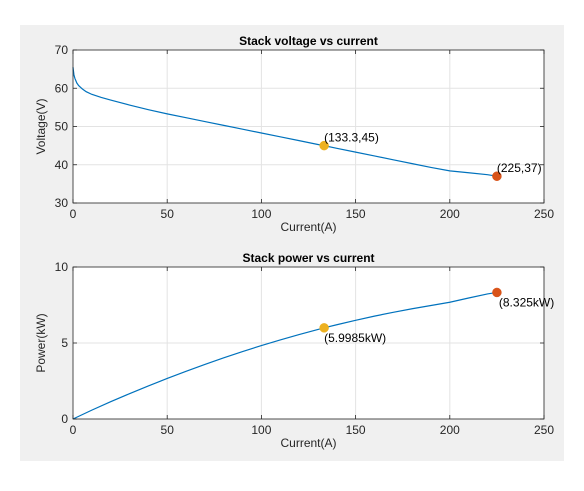 The image size is (584, 491). Describe the element at coordinates (519, 168) in the screenshot. I see `data-point-label: (225,37)` at that location.